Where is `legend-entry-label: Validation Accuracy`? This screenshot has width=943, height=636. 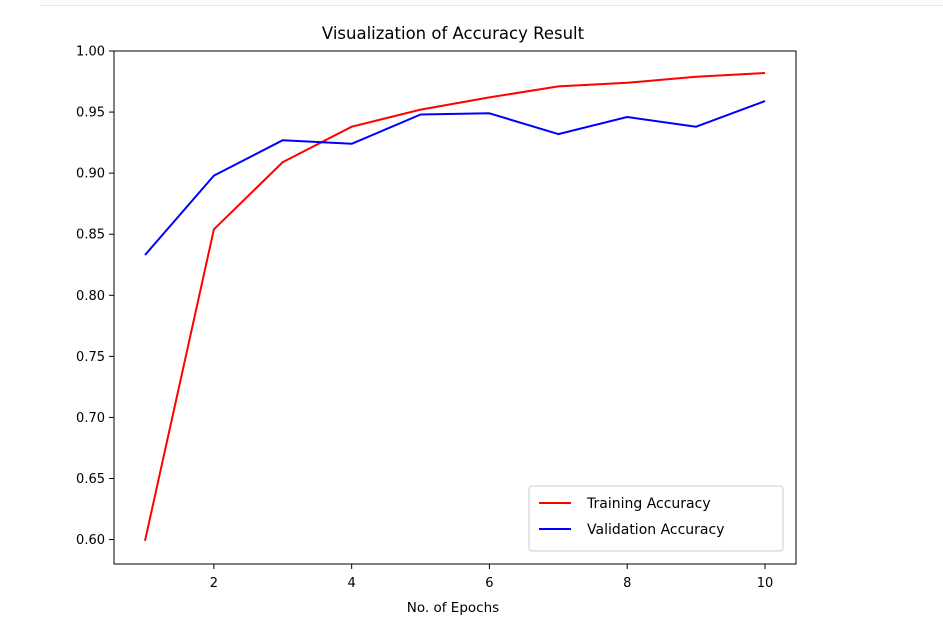
legend-entry-label: Validation Accuracy is located at coordinates (656, 530).